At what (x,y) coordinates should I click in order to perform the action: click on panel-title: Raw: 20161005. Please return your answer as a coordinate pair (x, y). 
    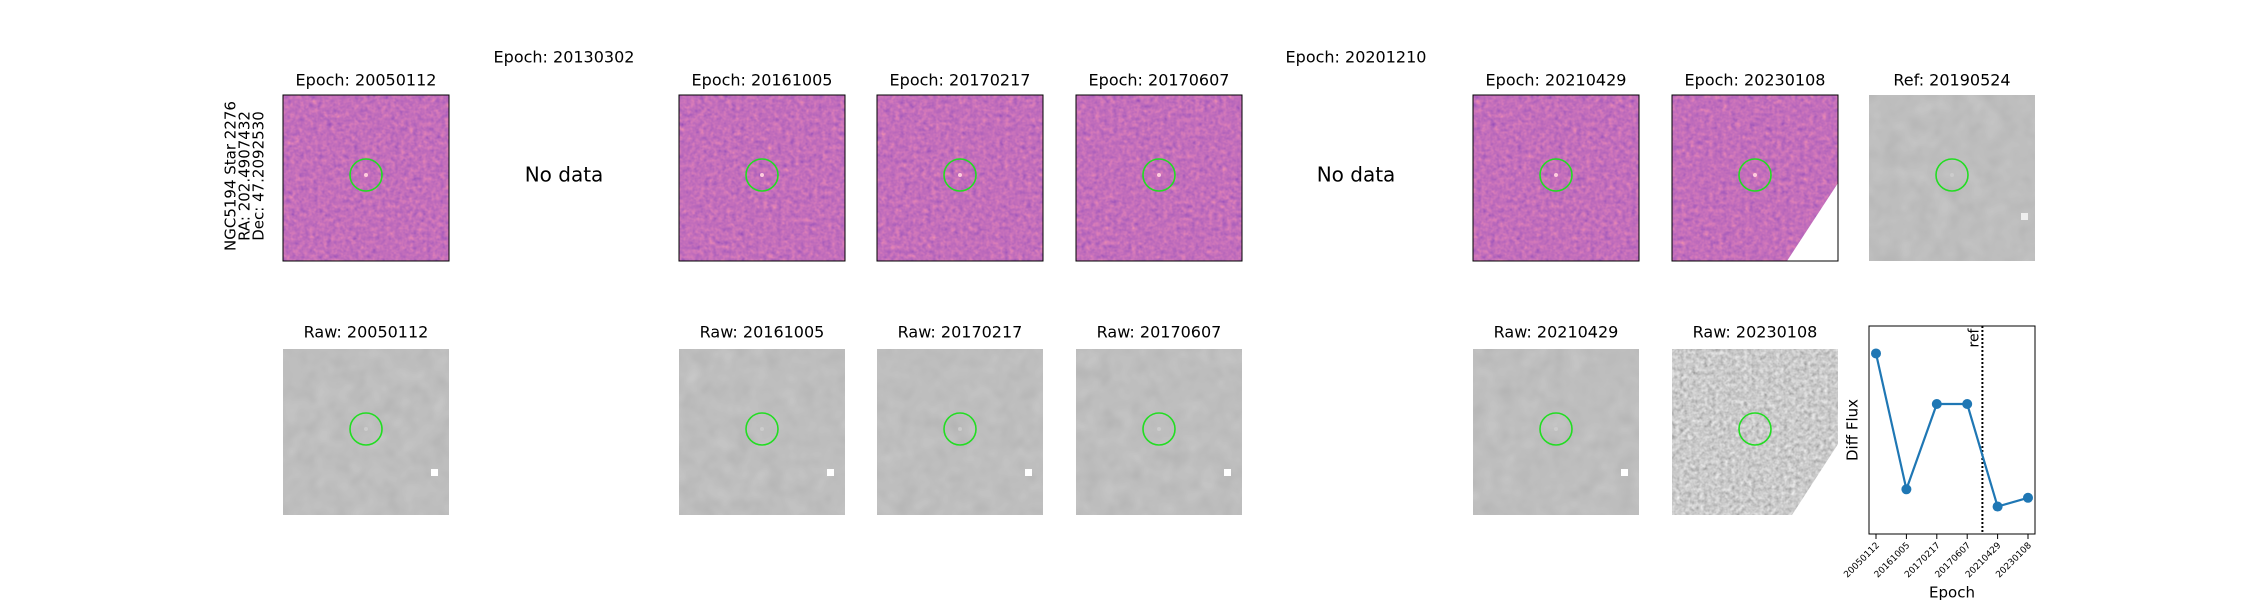
    Looking at the image, I should click on (762, 332).